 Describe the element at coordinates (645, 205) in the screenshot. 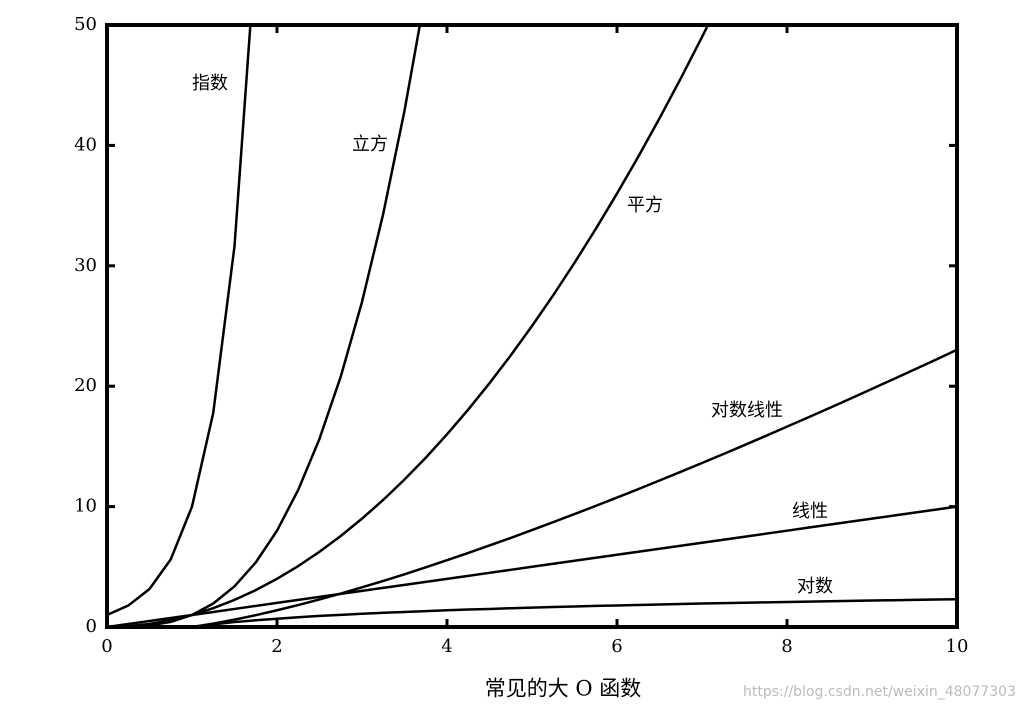

I see `series-label: 平方` at that location.